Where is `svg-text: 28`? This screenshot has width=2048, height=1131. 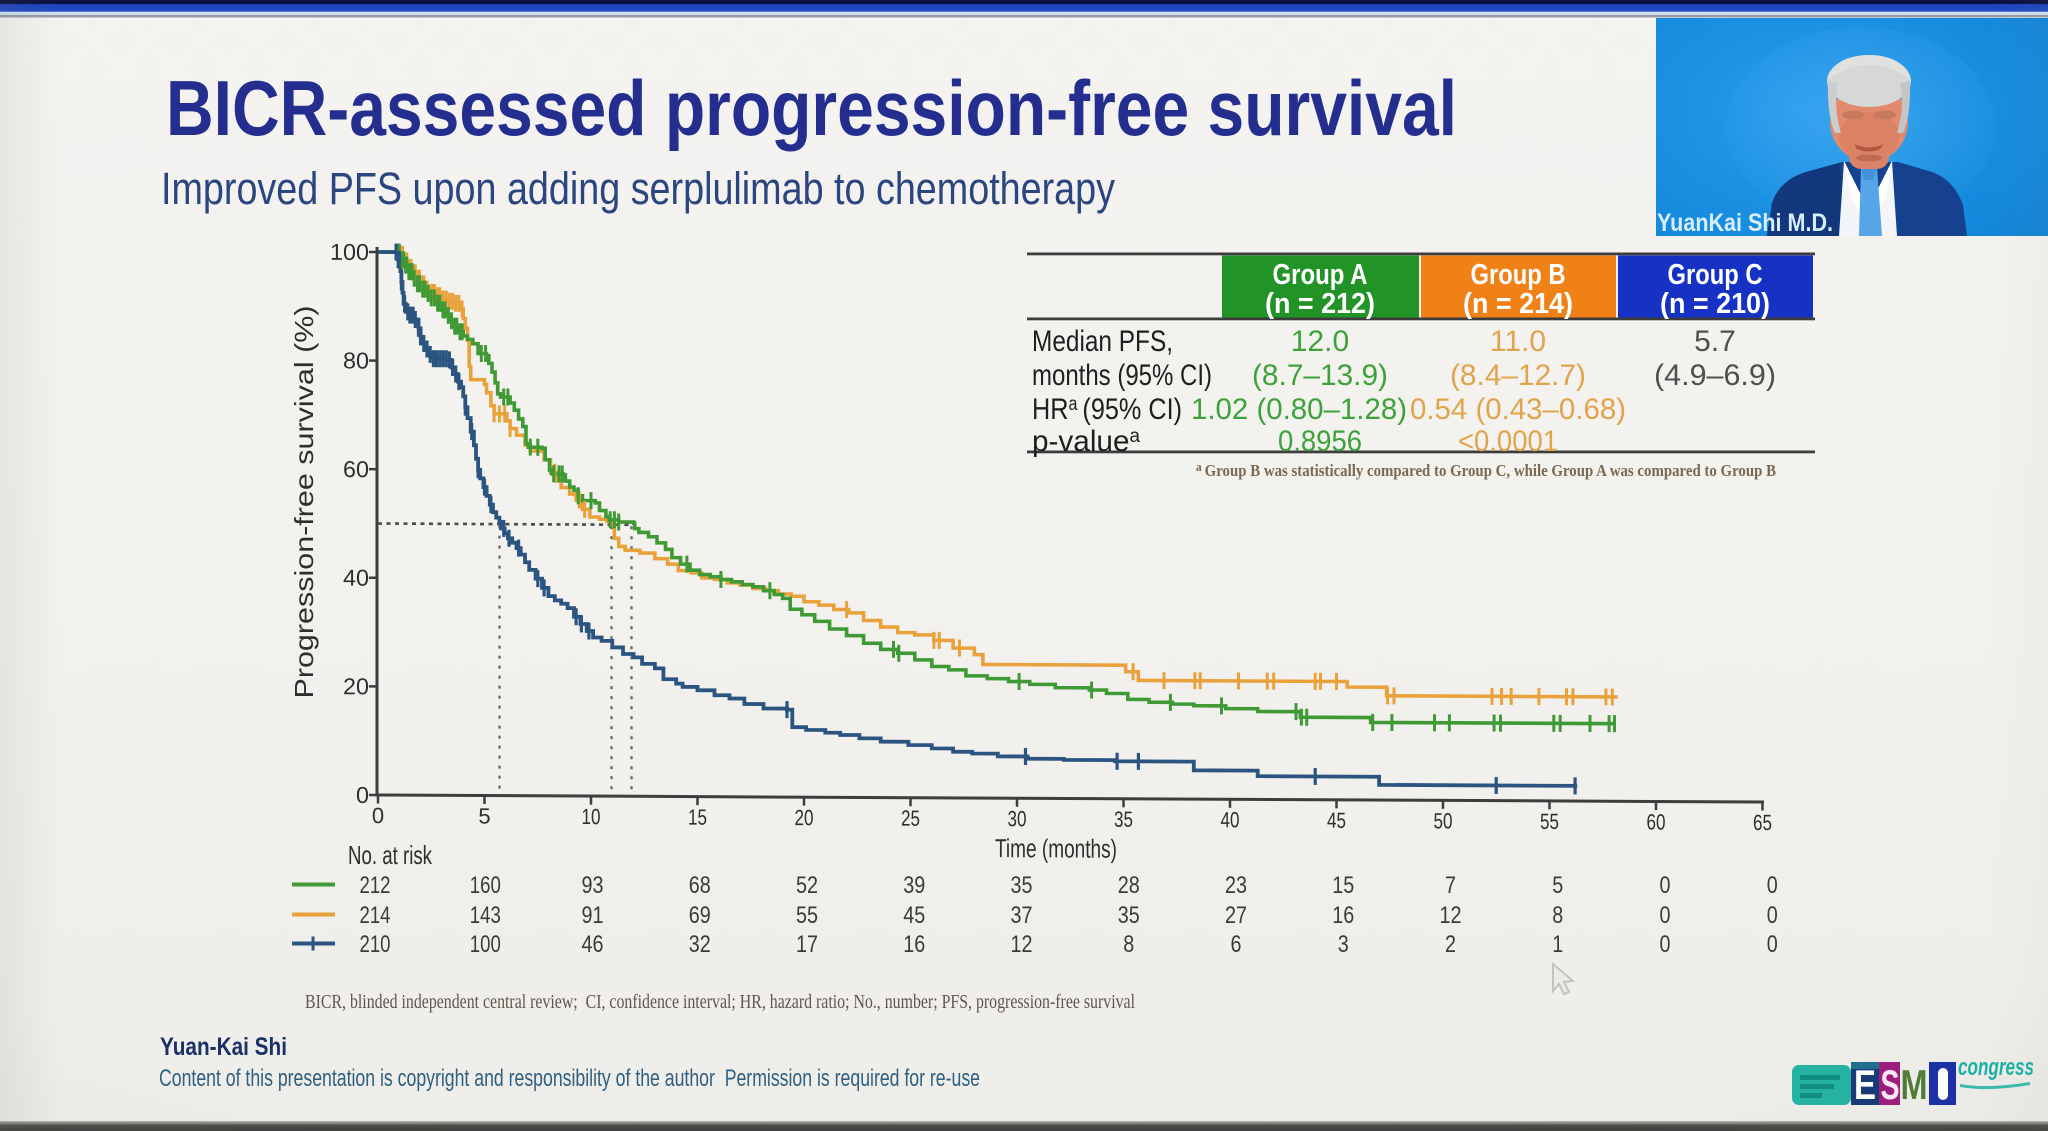
svg-text: 28 is located at coordinates (1129, 885).